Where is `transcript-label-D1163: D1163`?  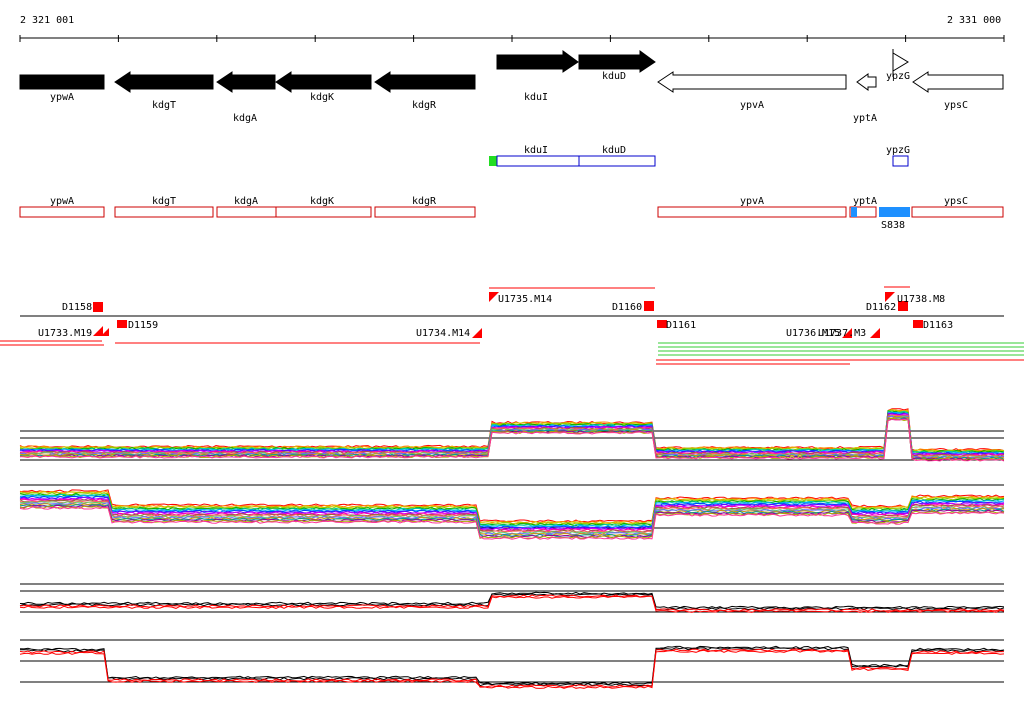 transcript-label-D1163: D1163 is located at coordinates (938, 325).